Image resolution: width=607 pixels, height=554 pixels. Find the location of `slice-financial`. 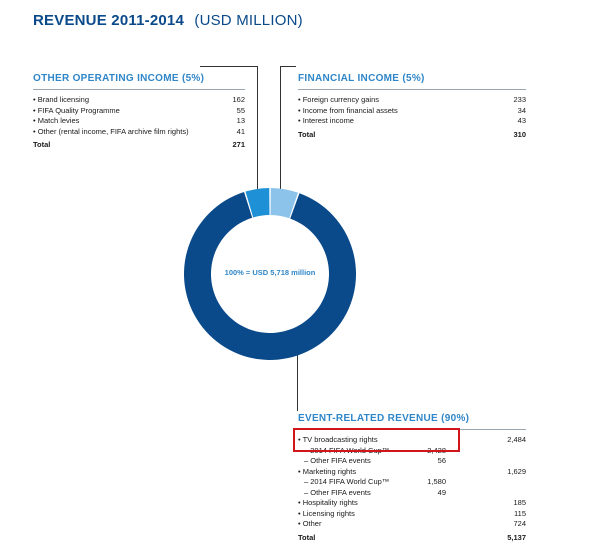

slice-financial is located at coordinates (284, 203).